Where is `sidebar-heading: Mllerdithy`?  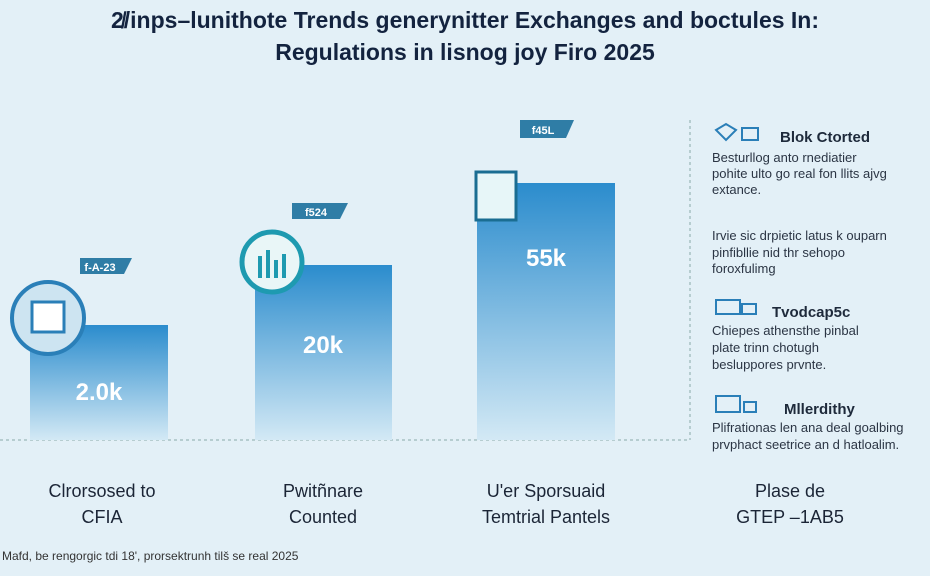 sidebar-heading: Mllerdithy is located at coordinates (819, 409).